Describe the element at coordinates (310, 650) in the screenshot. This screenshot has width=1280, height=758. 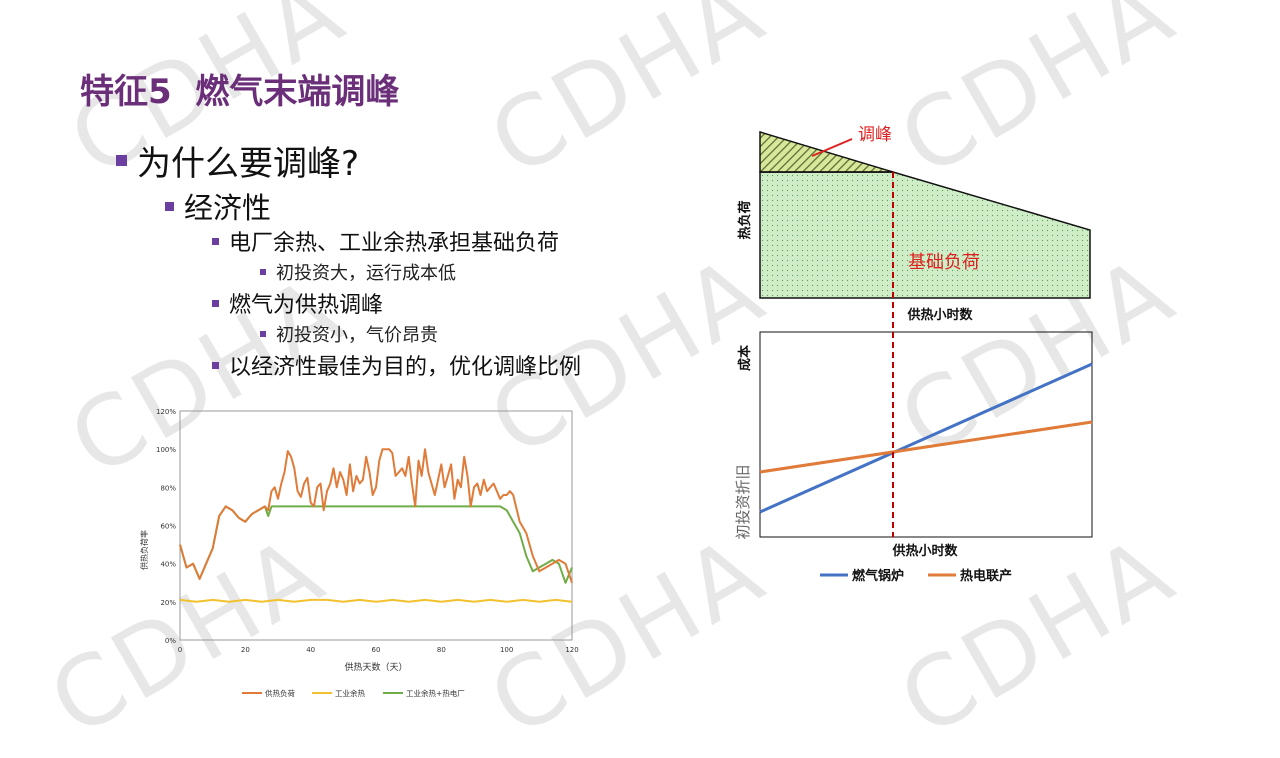
I see `x-tick-label: 40` at that location.